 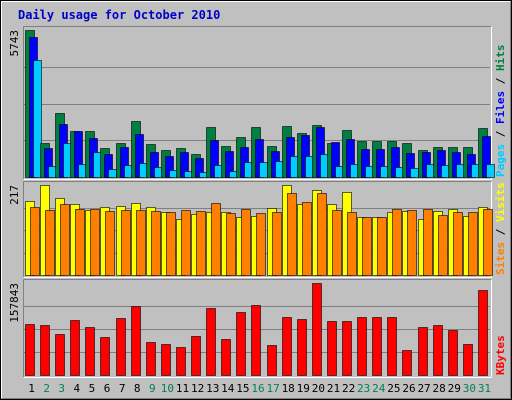 I want to click on x-tick-label: 20, so click(x=318, y=388).